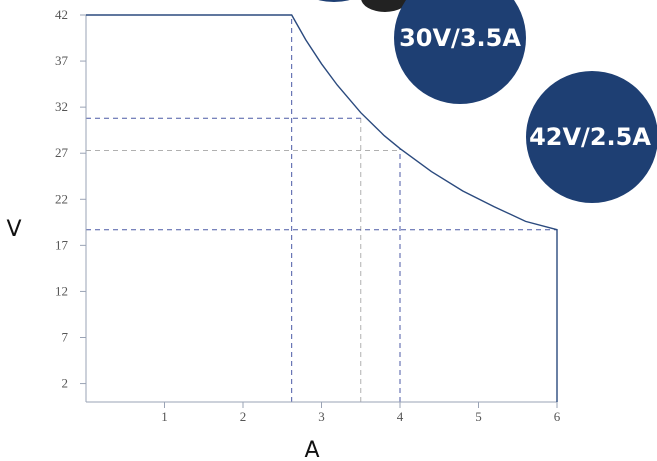 The width and height of the screenshot is (657, 461). What do you see at coordinates (65, 337) in the screenshot?
I see `y-tick-label: 7` at bounding box center [65, 337].